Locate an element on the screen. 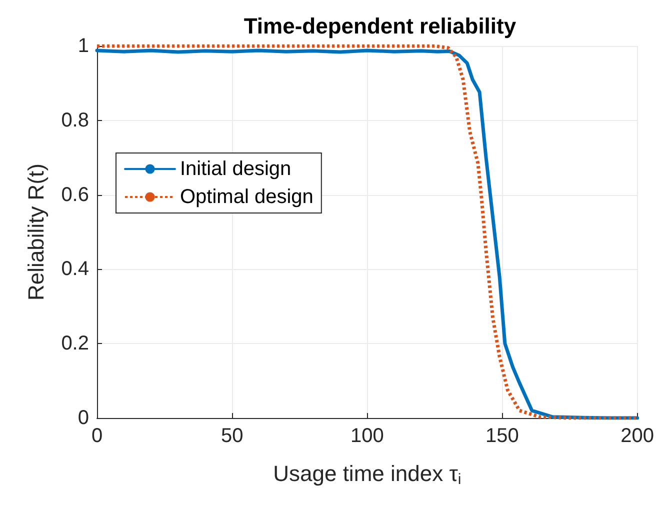  x-tick-label: 200 is located at coordinates (637, 436).